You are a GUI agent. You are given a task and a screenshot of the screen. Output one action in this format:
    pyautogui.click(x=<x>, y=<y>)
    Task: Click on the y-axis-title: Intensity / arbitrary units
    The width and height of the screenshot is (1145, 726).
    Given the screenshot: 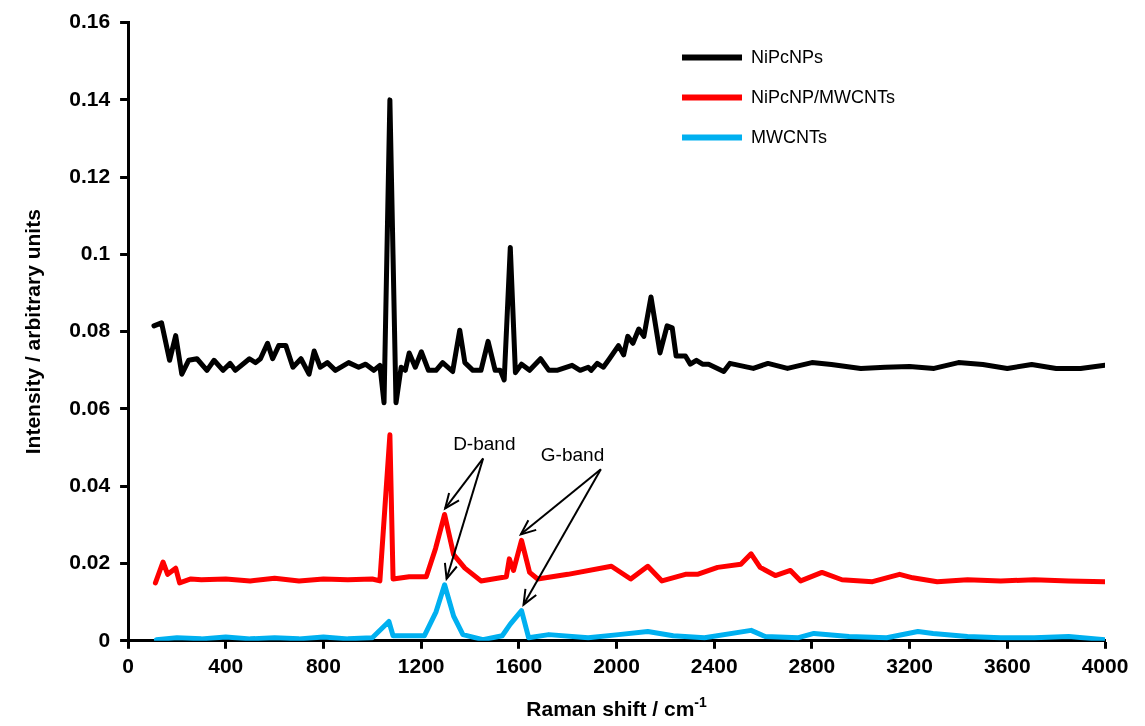 What is the action you would take?
    pyautogui.click(x=33, y=332)
    